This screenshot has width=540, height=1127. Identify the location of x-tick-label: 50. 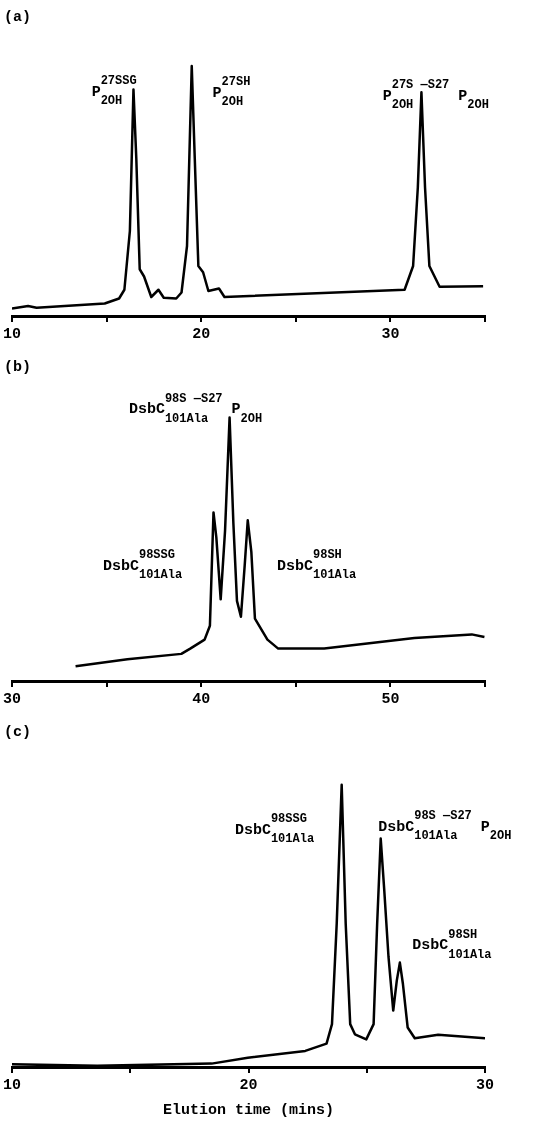
(390, 699).